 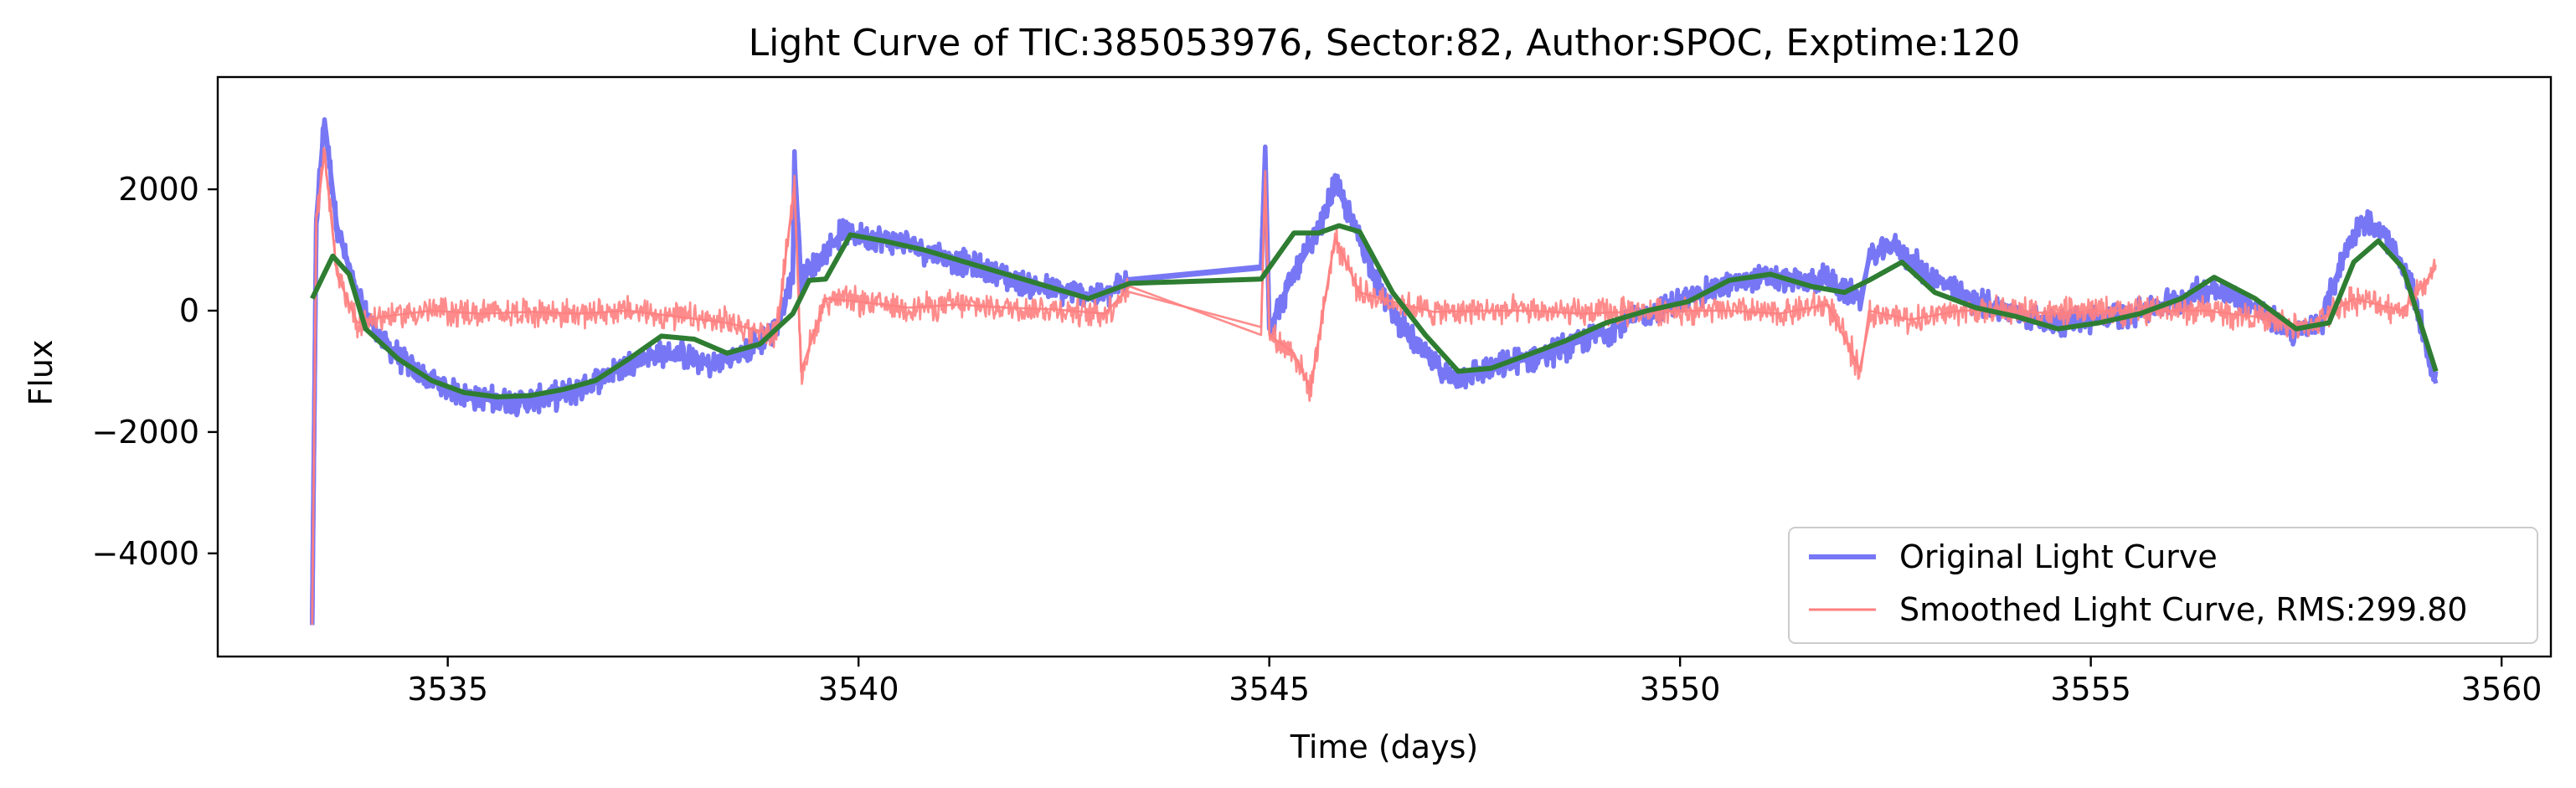 What do you see at coordinates (1269, 689) in the screenshot?
I see `x-tick-label: 3545` at bounding box center [1269, 689].